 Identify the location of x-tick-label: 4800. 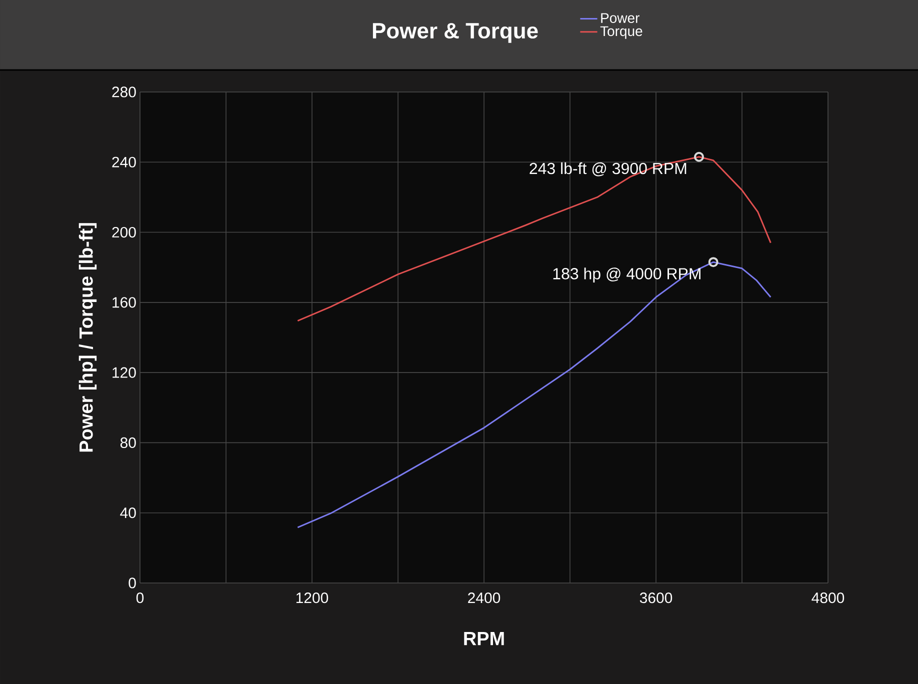
(828, 598).